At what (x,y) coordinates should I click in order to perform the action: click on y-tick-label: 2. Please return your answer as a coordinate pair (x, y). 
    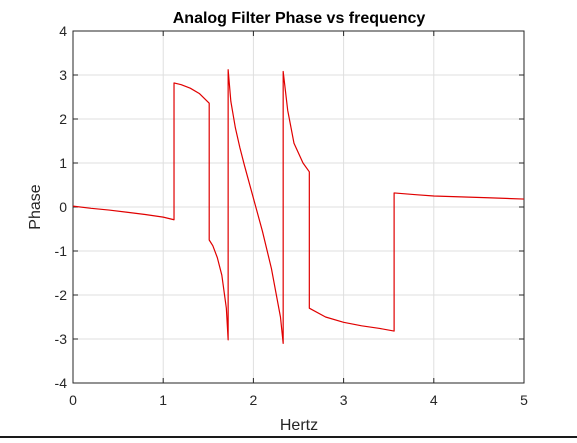
    Looking at the image, I should click on (63, 119).